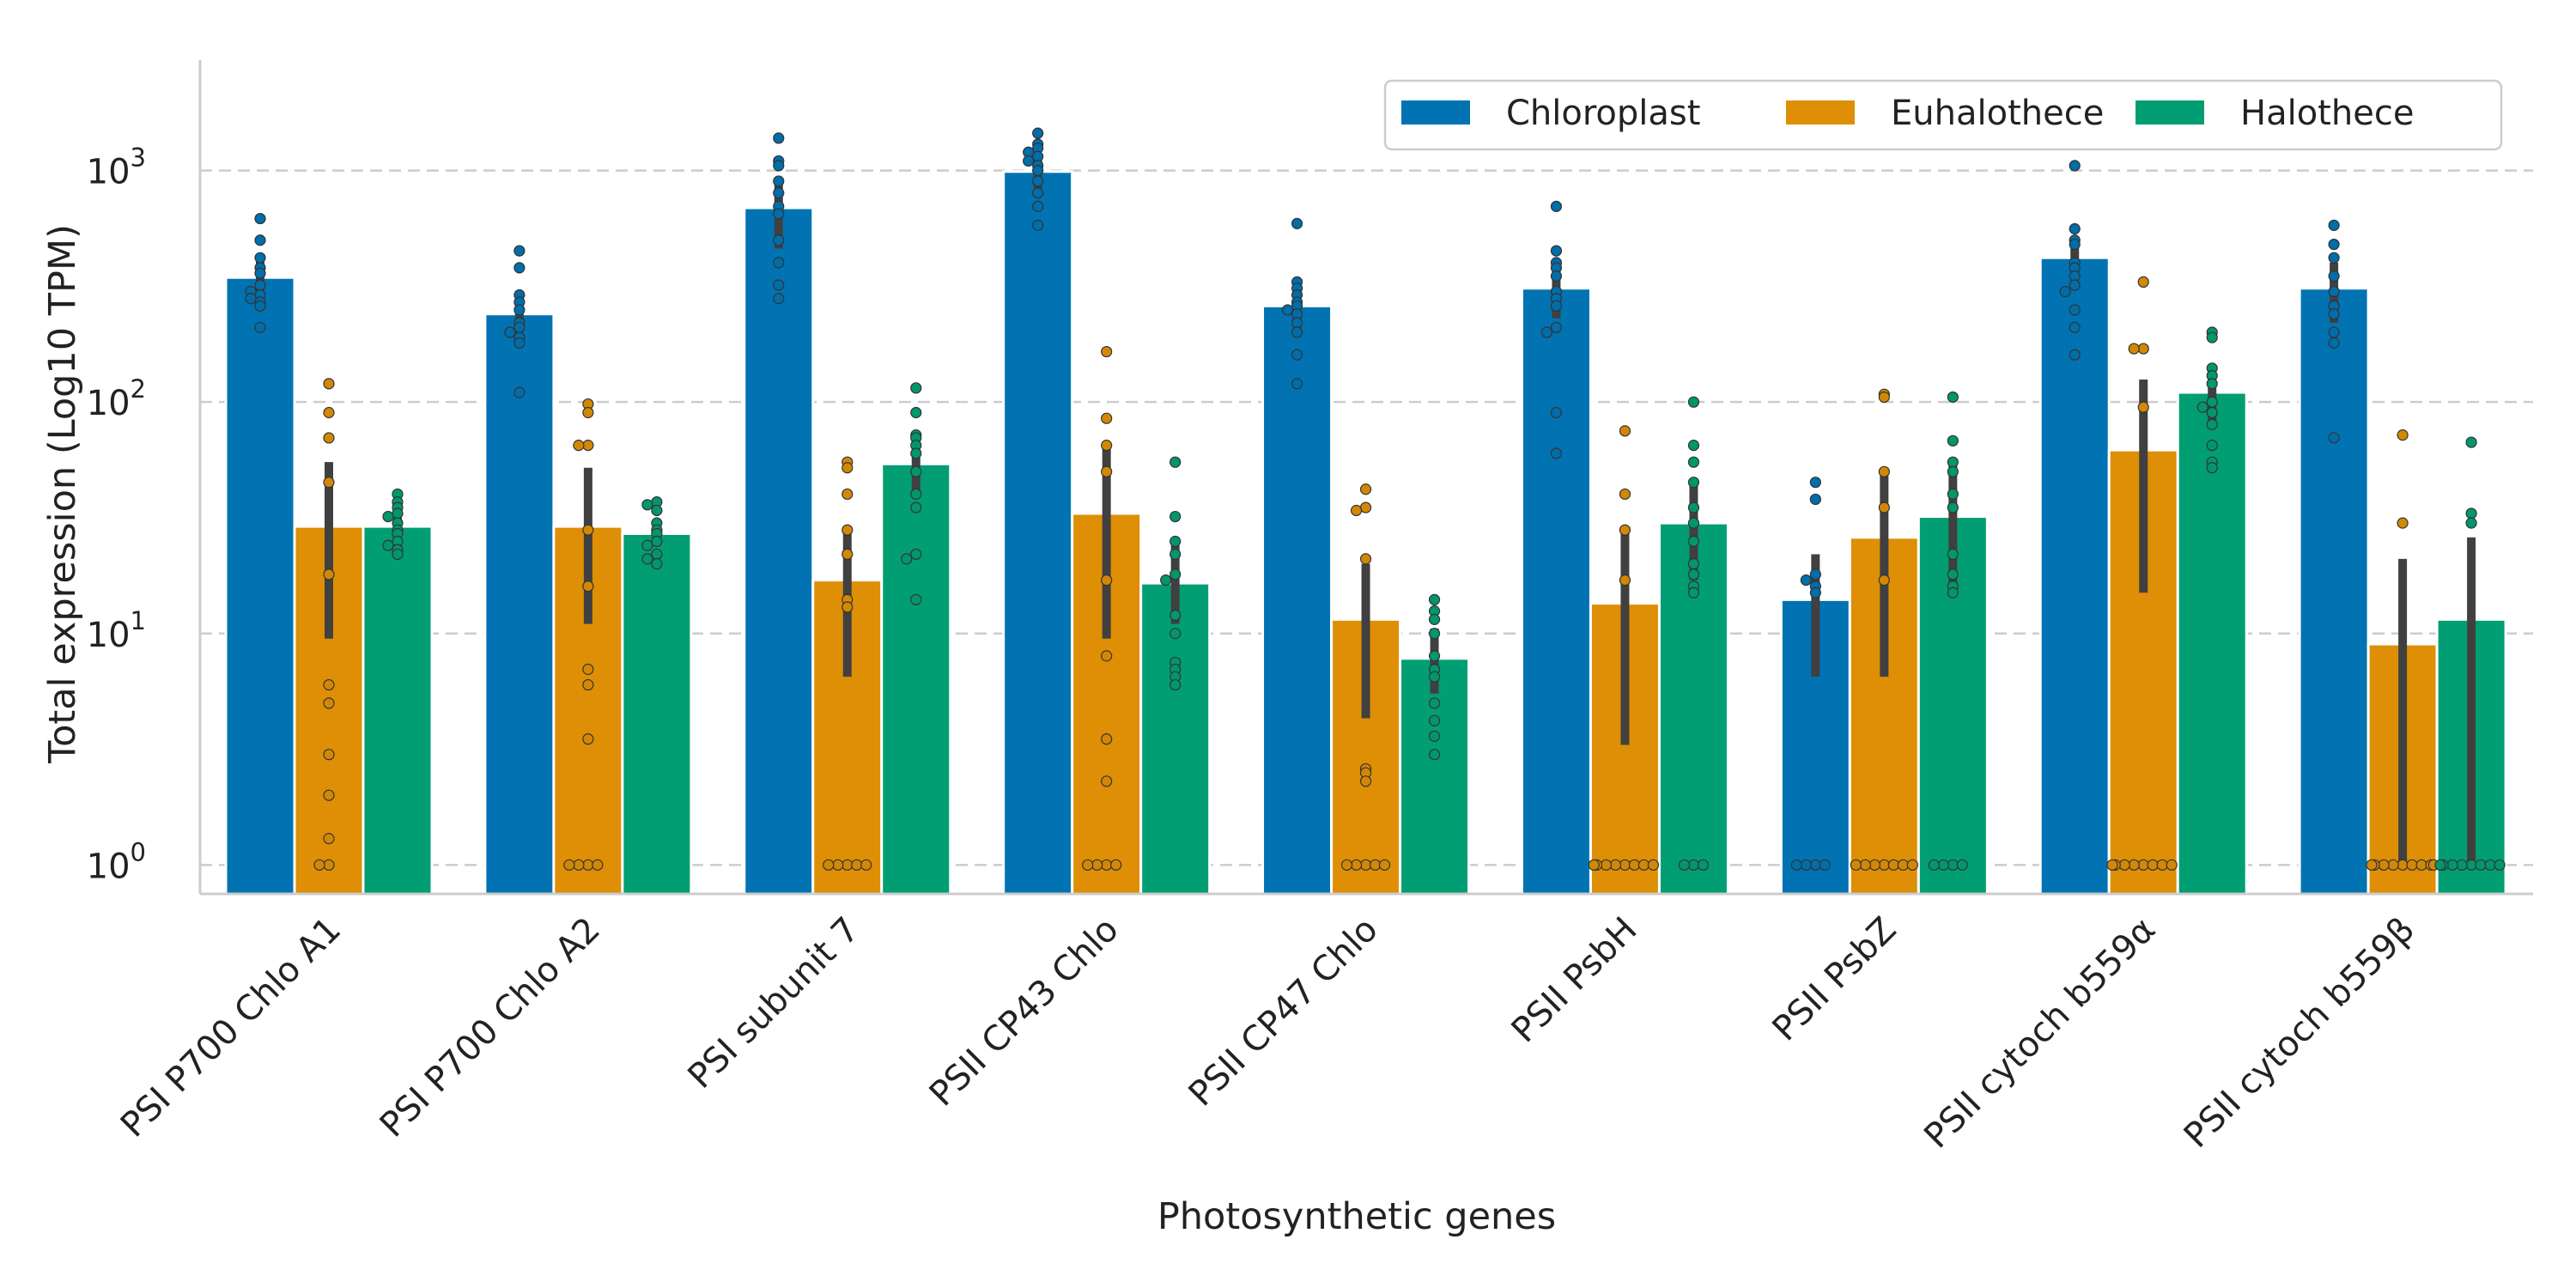 The width and height of the screenshot is (2576, 1288). I want to click on x-tick-label: PSII PsbZ, so click(1835, 980).